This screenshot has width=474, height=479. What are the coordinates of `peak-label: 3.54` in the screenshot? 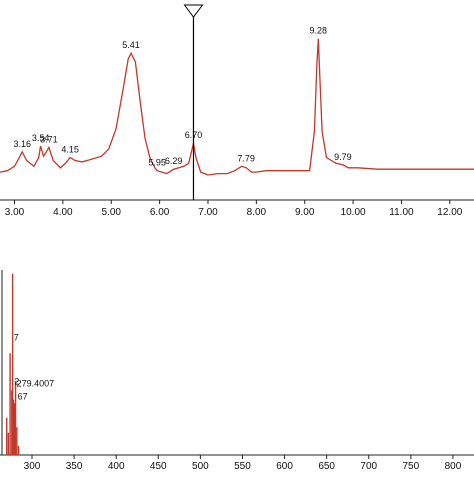 It's located at (41, 138).